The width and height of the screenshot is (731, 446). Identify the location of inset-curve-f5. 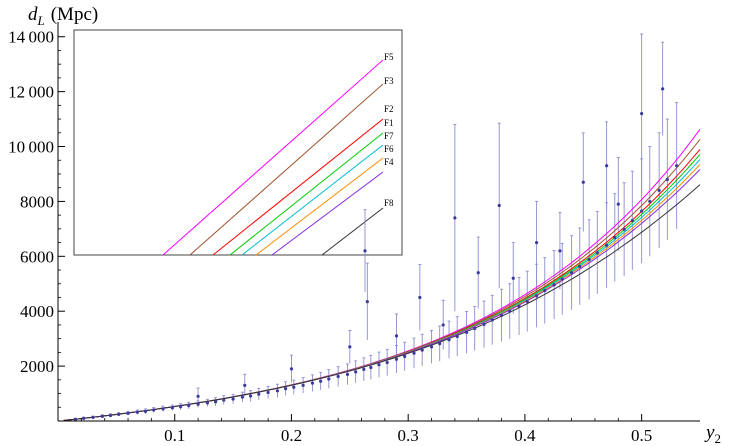
(273, 157).